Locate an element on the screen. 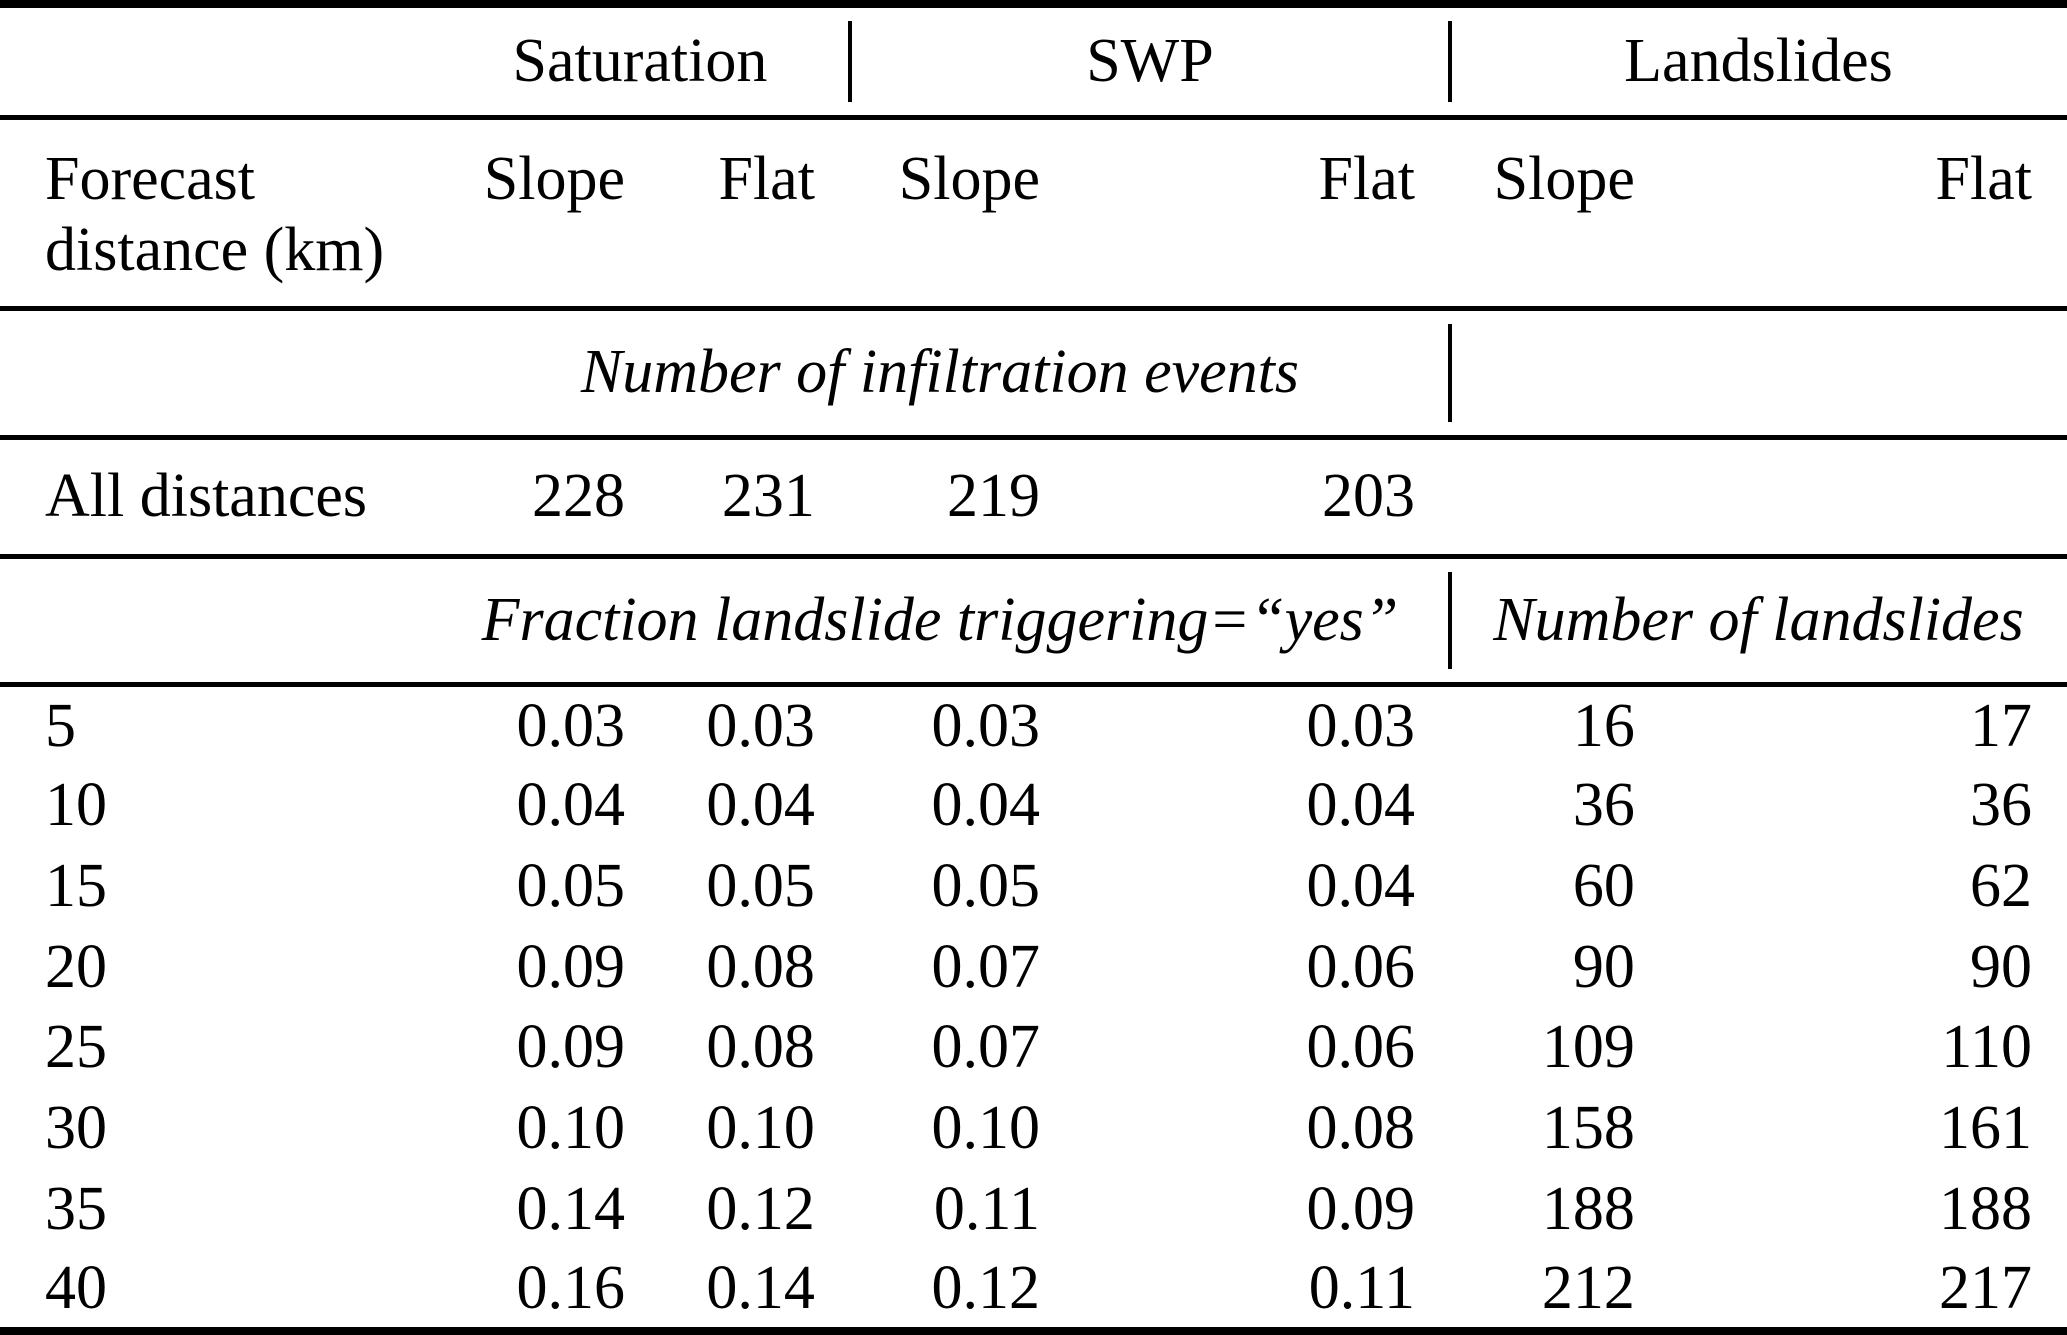 The image size is (2067, 1335). cell-swp-slope: 0.03 is located at coordinates (986, 725).